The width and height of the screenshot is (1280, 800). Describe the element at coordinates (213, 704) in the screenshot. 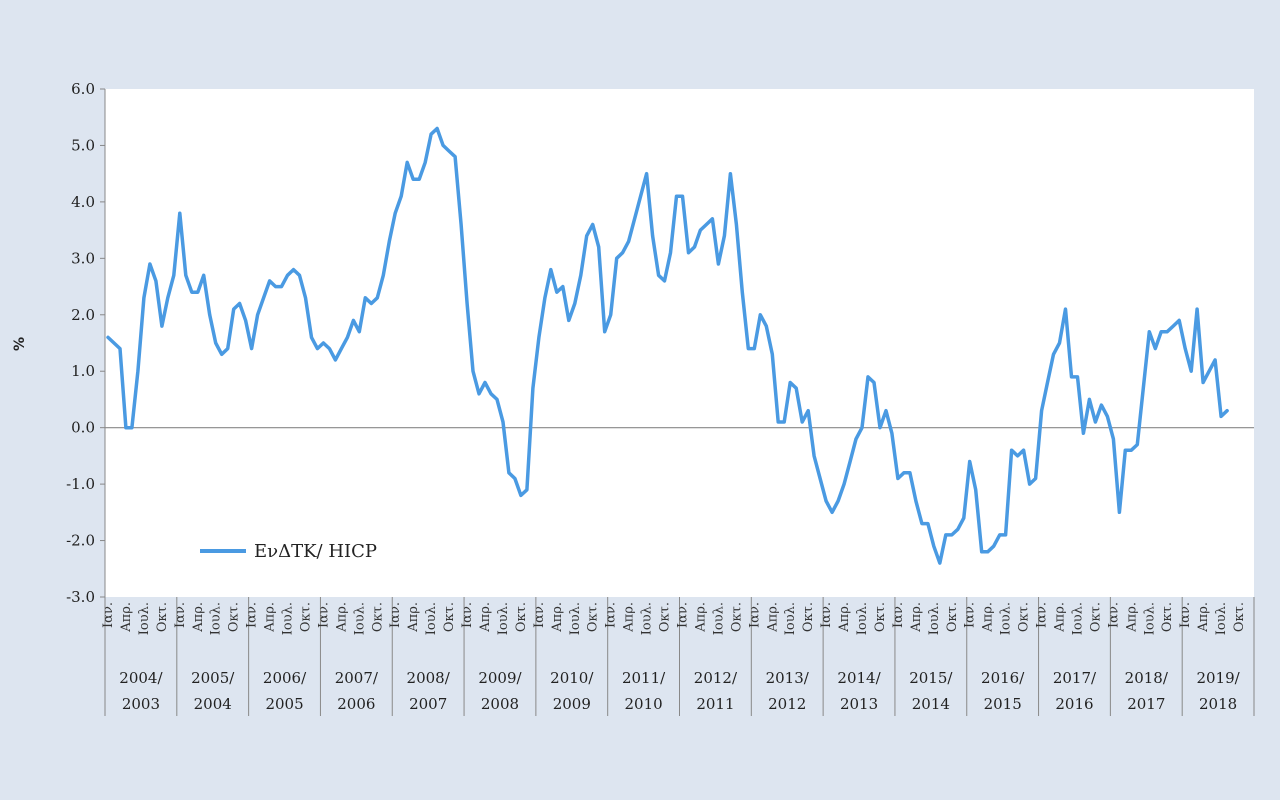

I see `year-label-bottom: 2004` at that location.